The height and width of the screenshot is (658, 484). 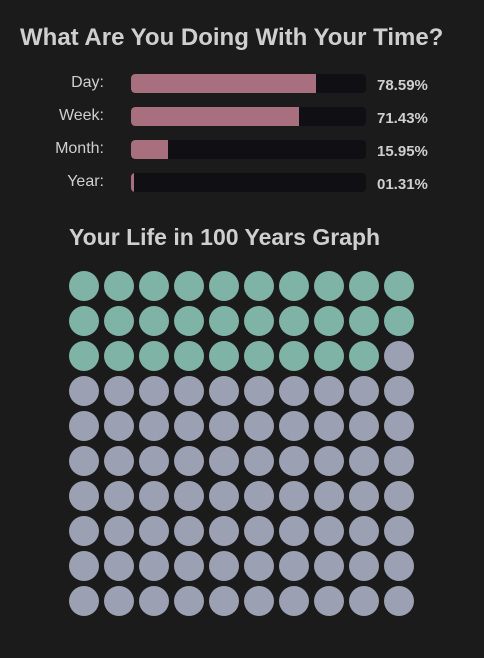 I want to click on progress-label-month: Month:, so click(x=79, y=148).